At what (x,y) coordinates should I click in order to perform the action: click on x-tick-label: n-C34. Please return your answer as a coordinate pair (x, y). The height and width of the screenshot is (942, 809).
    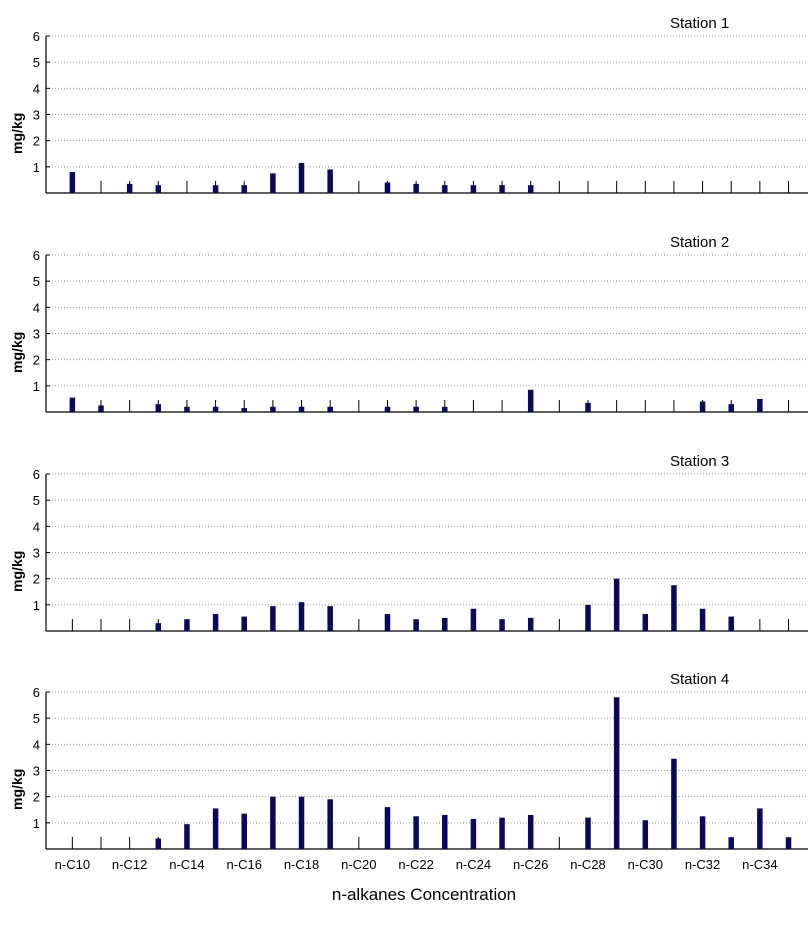
    Looking at the image, I should click on (759, 864).